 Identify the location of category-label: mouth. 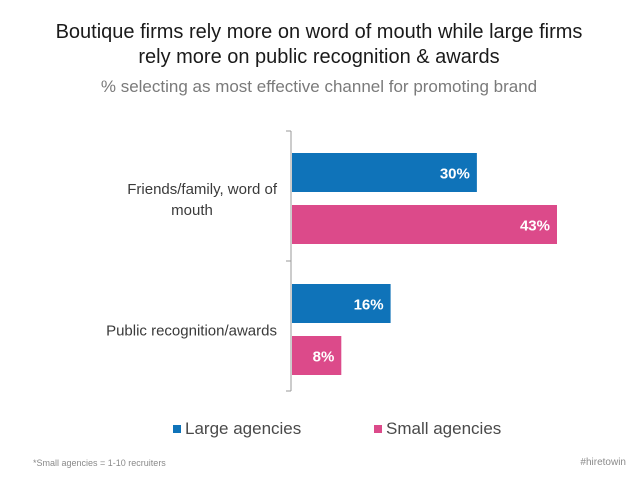
(192, 210).